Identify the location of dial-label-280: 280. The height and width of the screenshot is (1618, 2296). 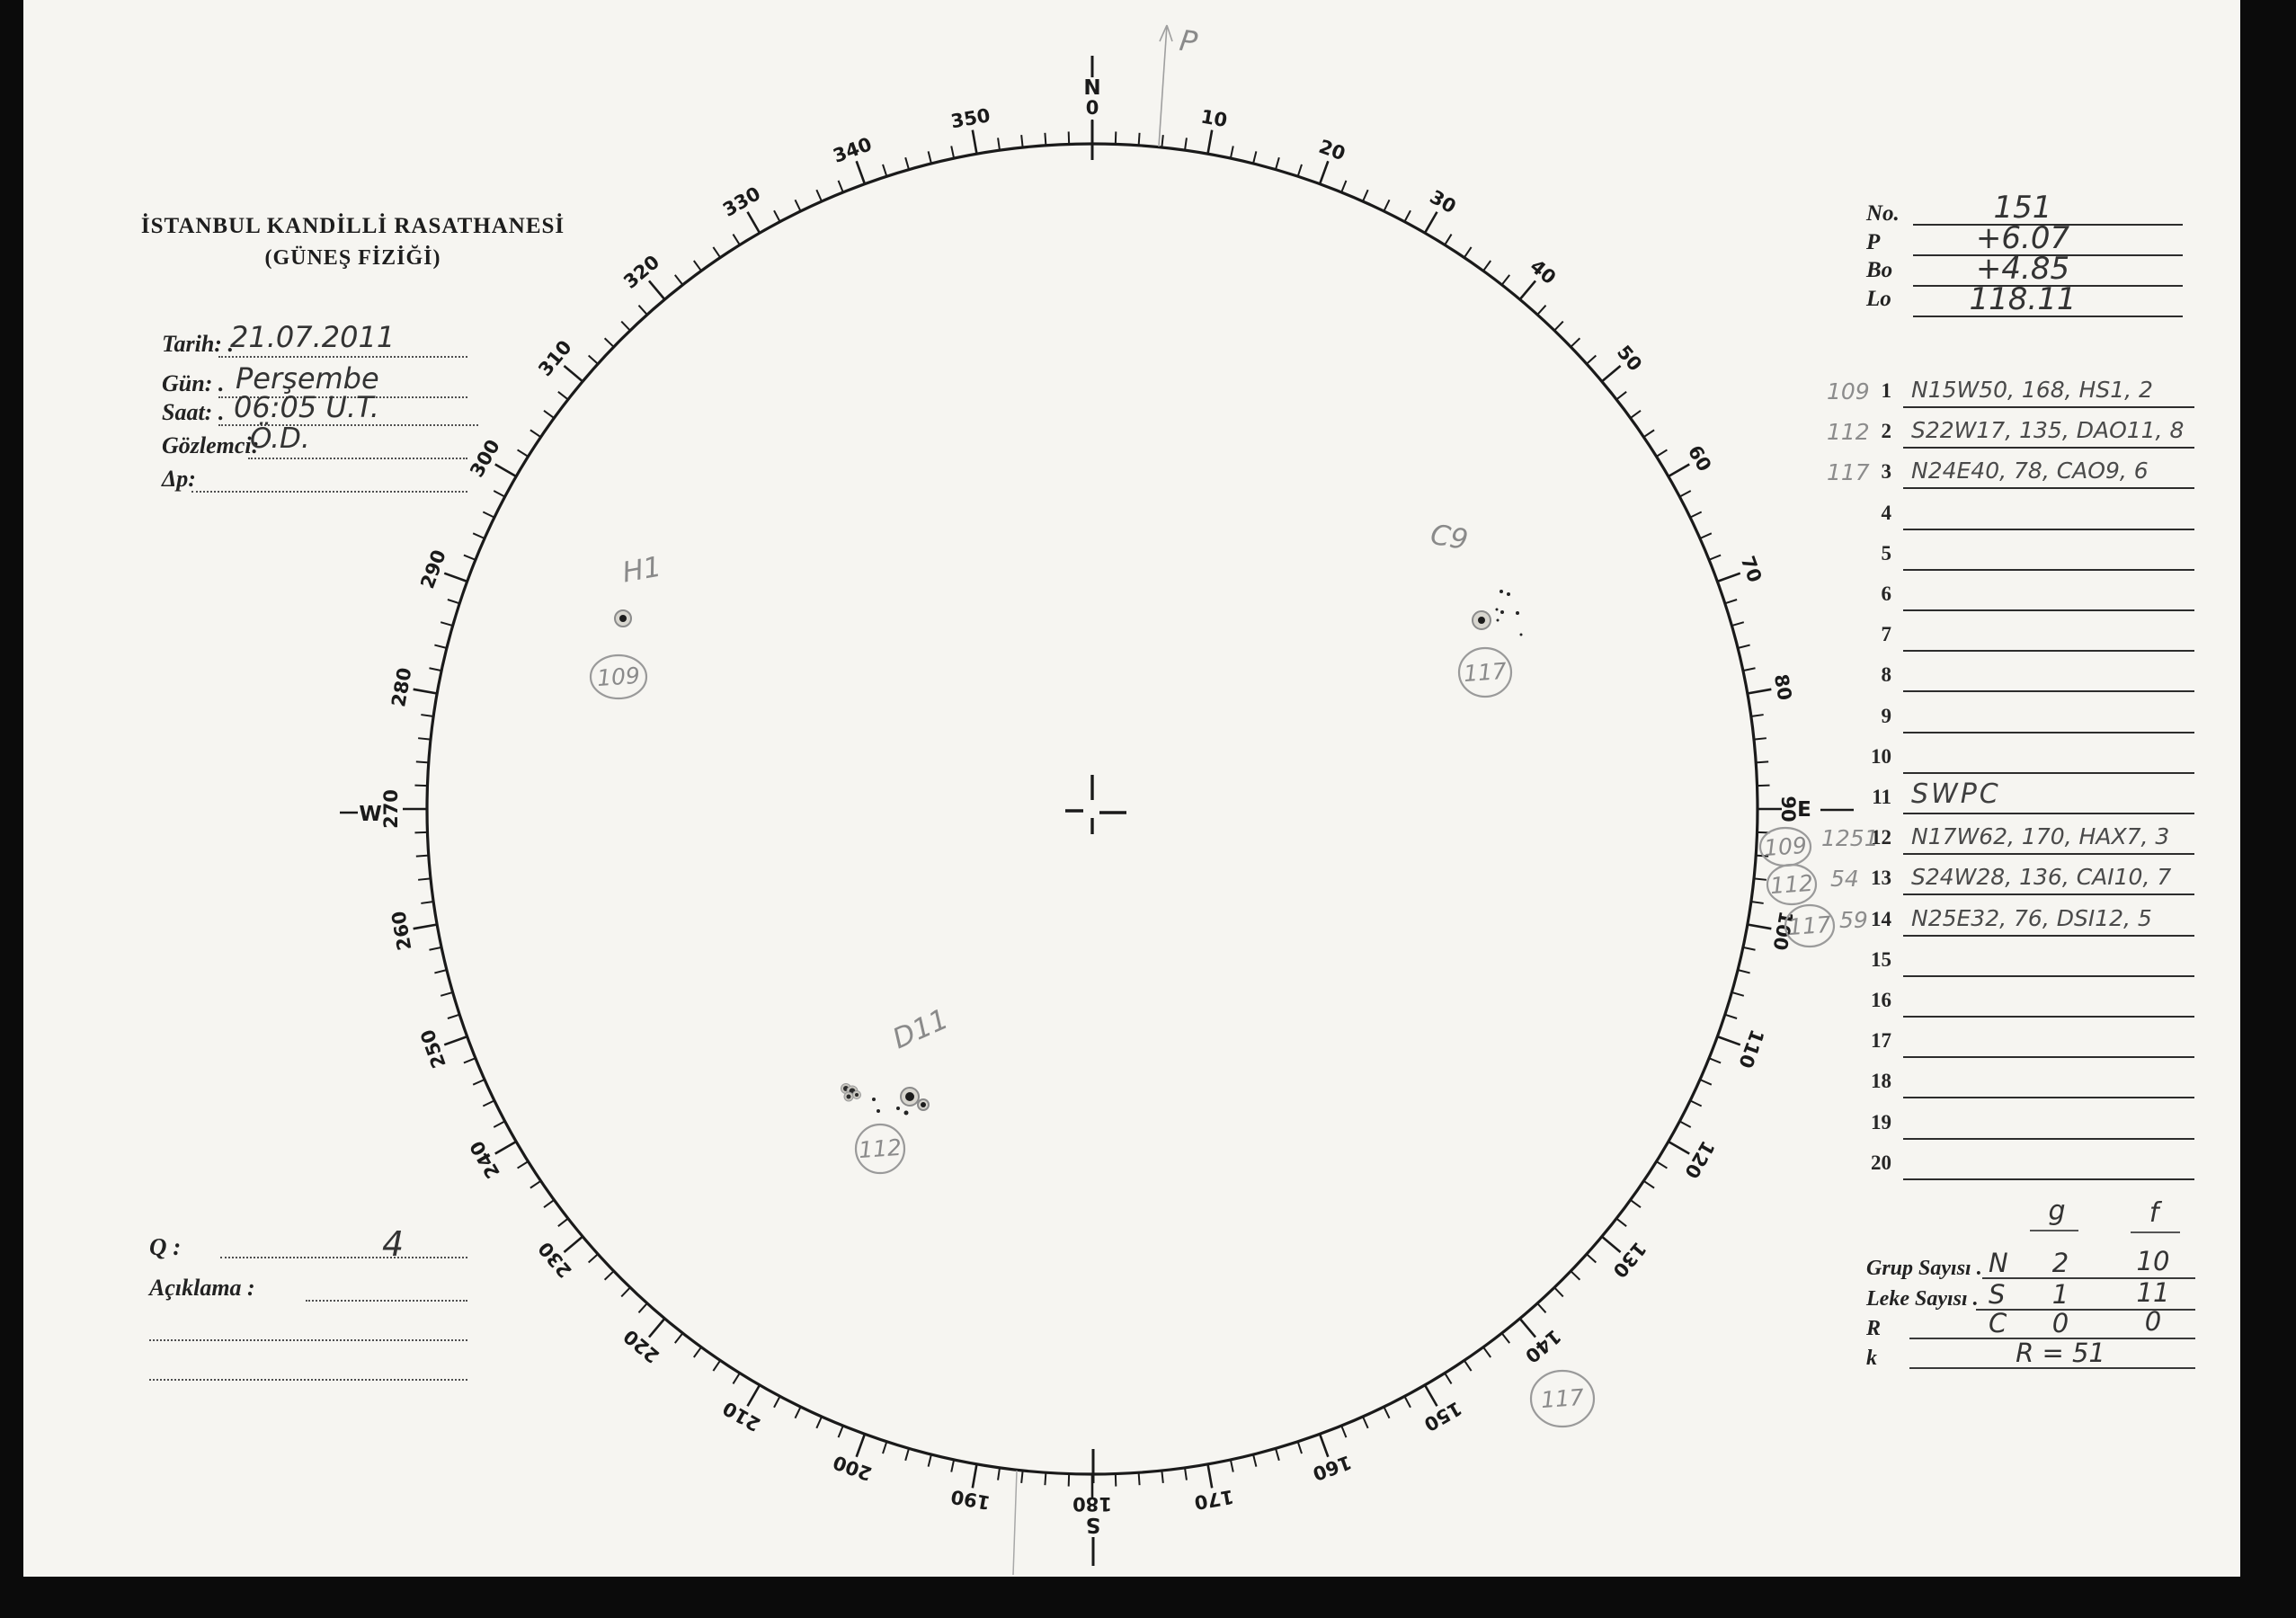
(401, 687).